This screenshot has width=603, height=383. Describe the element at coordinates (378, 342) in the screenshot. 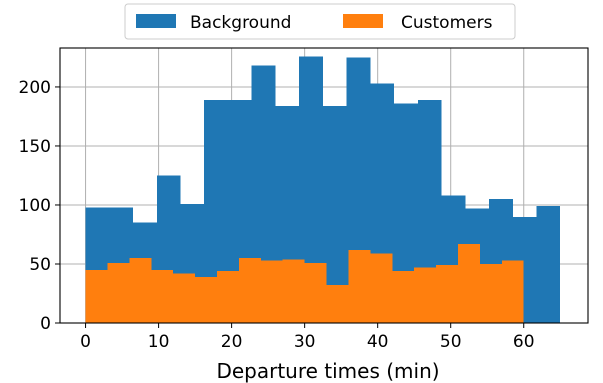

I see `x-tick-label: 40` at that location.